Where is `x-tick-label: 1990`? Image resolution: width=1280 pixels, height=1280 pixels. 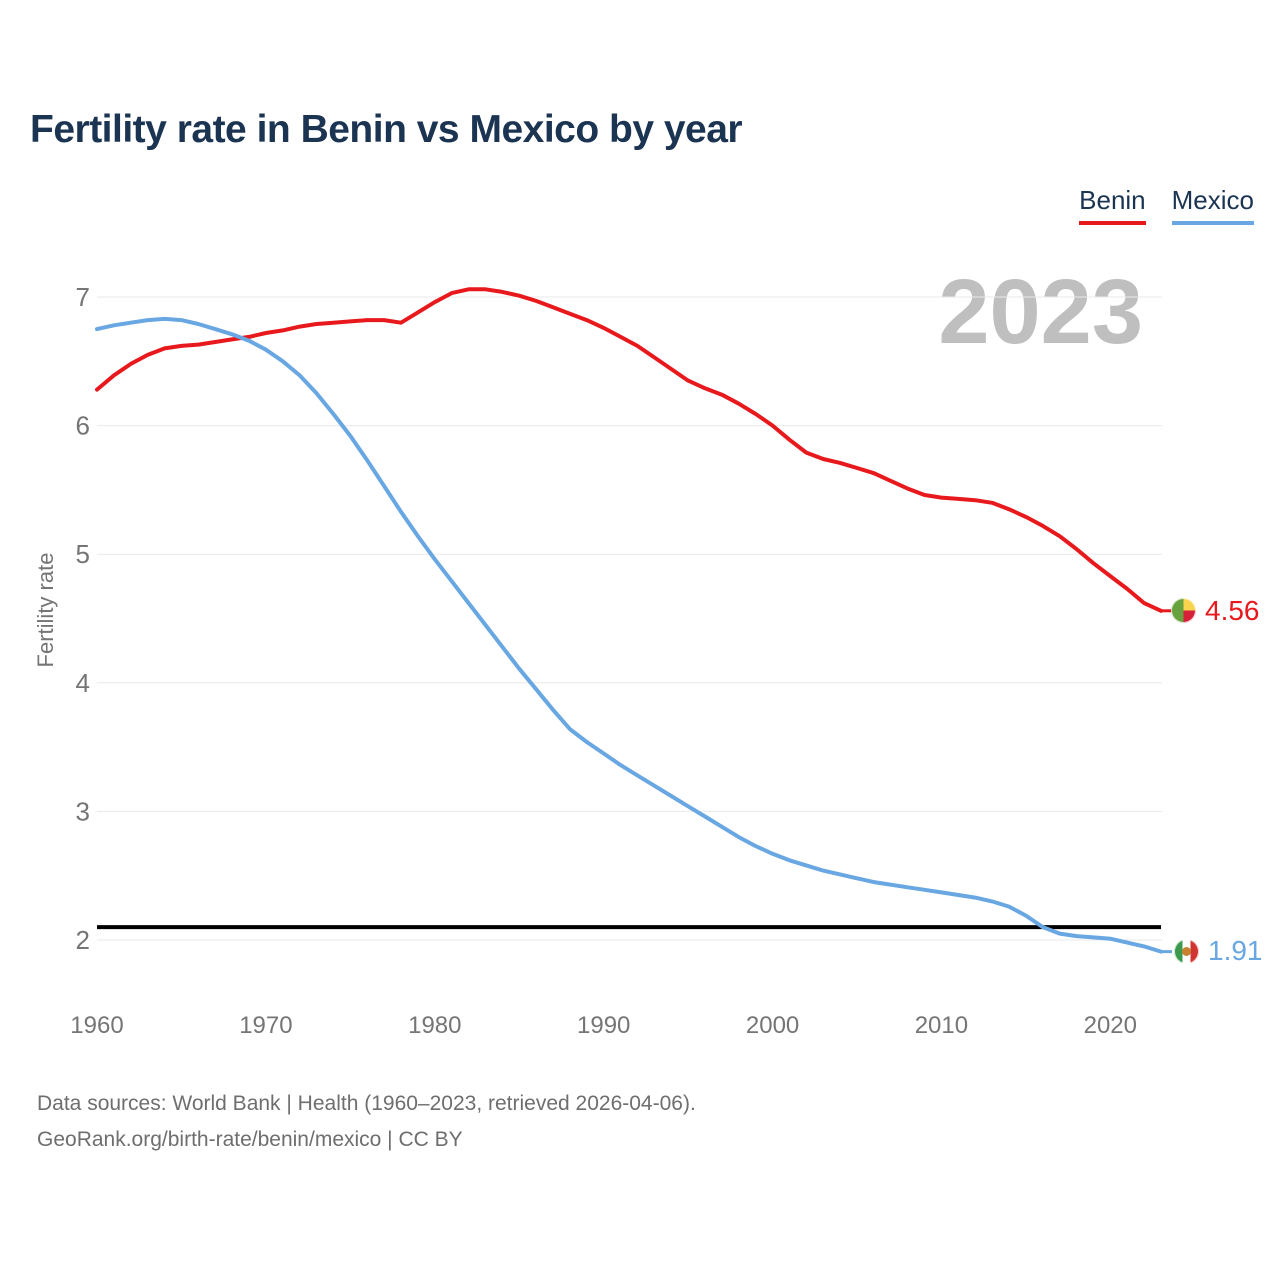
x-tick-label: 1990 is located at coordinates (603, 1025).